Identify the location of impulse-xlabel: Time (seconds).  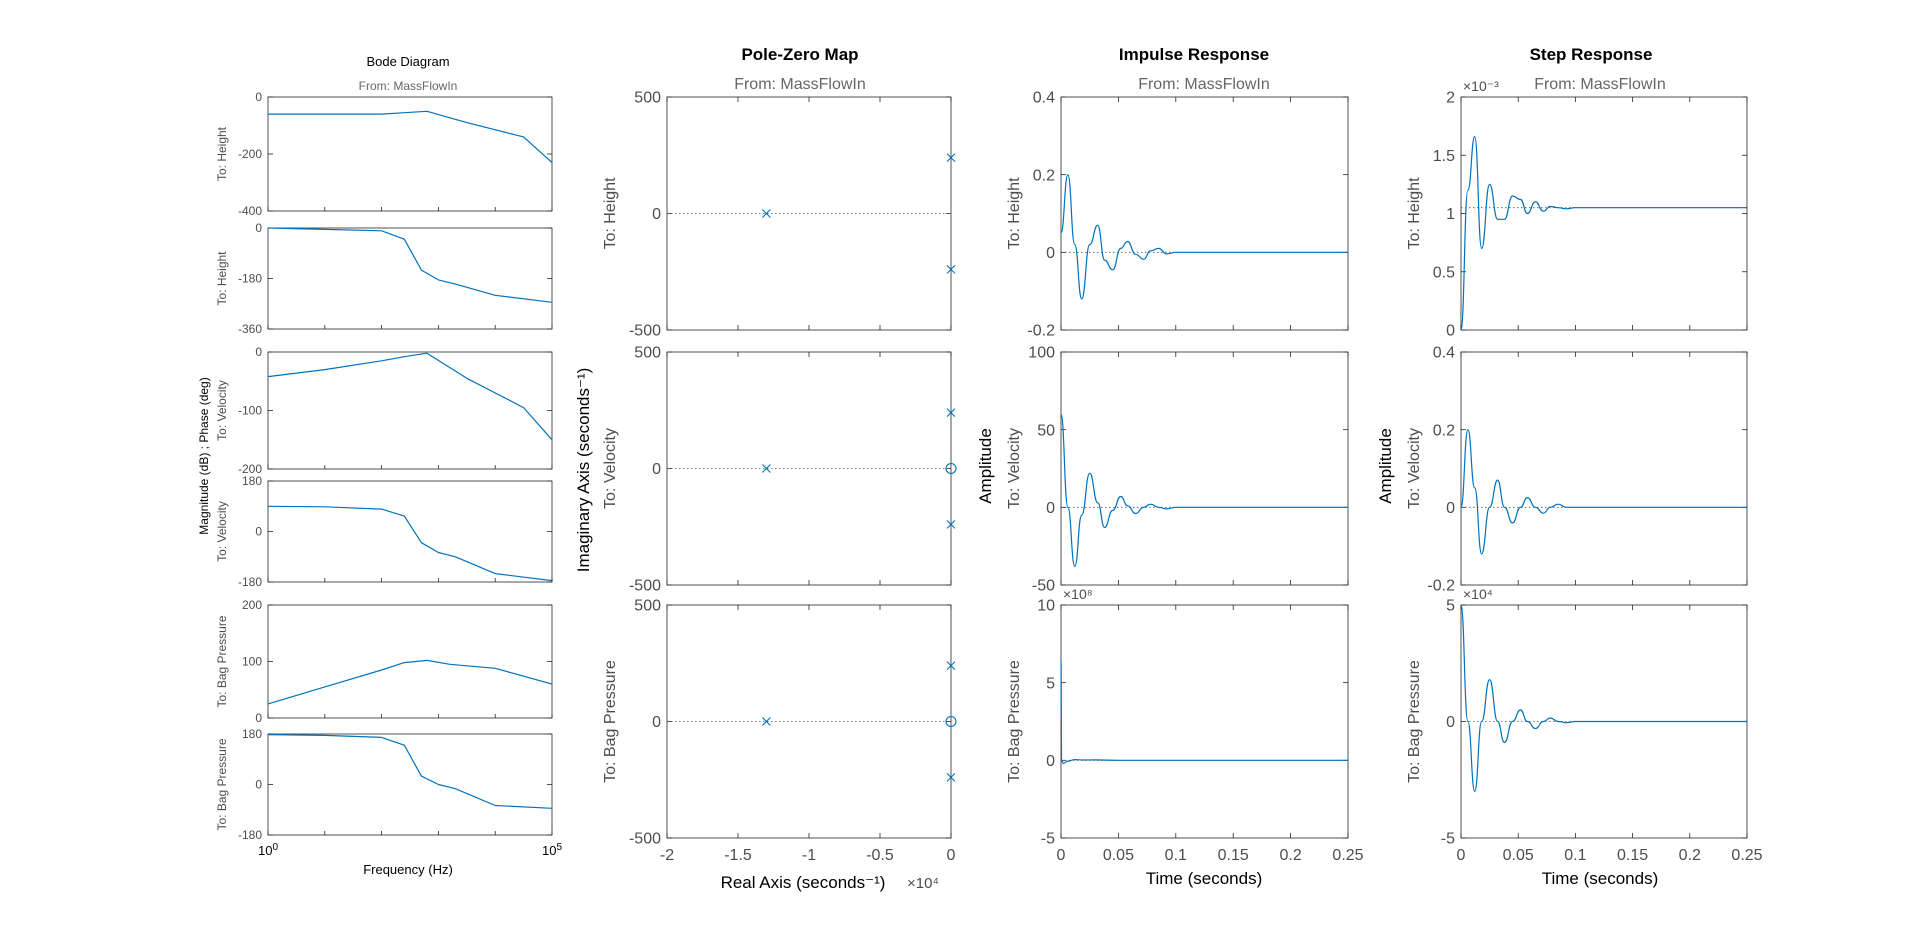
(1204, 878).